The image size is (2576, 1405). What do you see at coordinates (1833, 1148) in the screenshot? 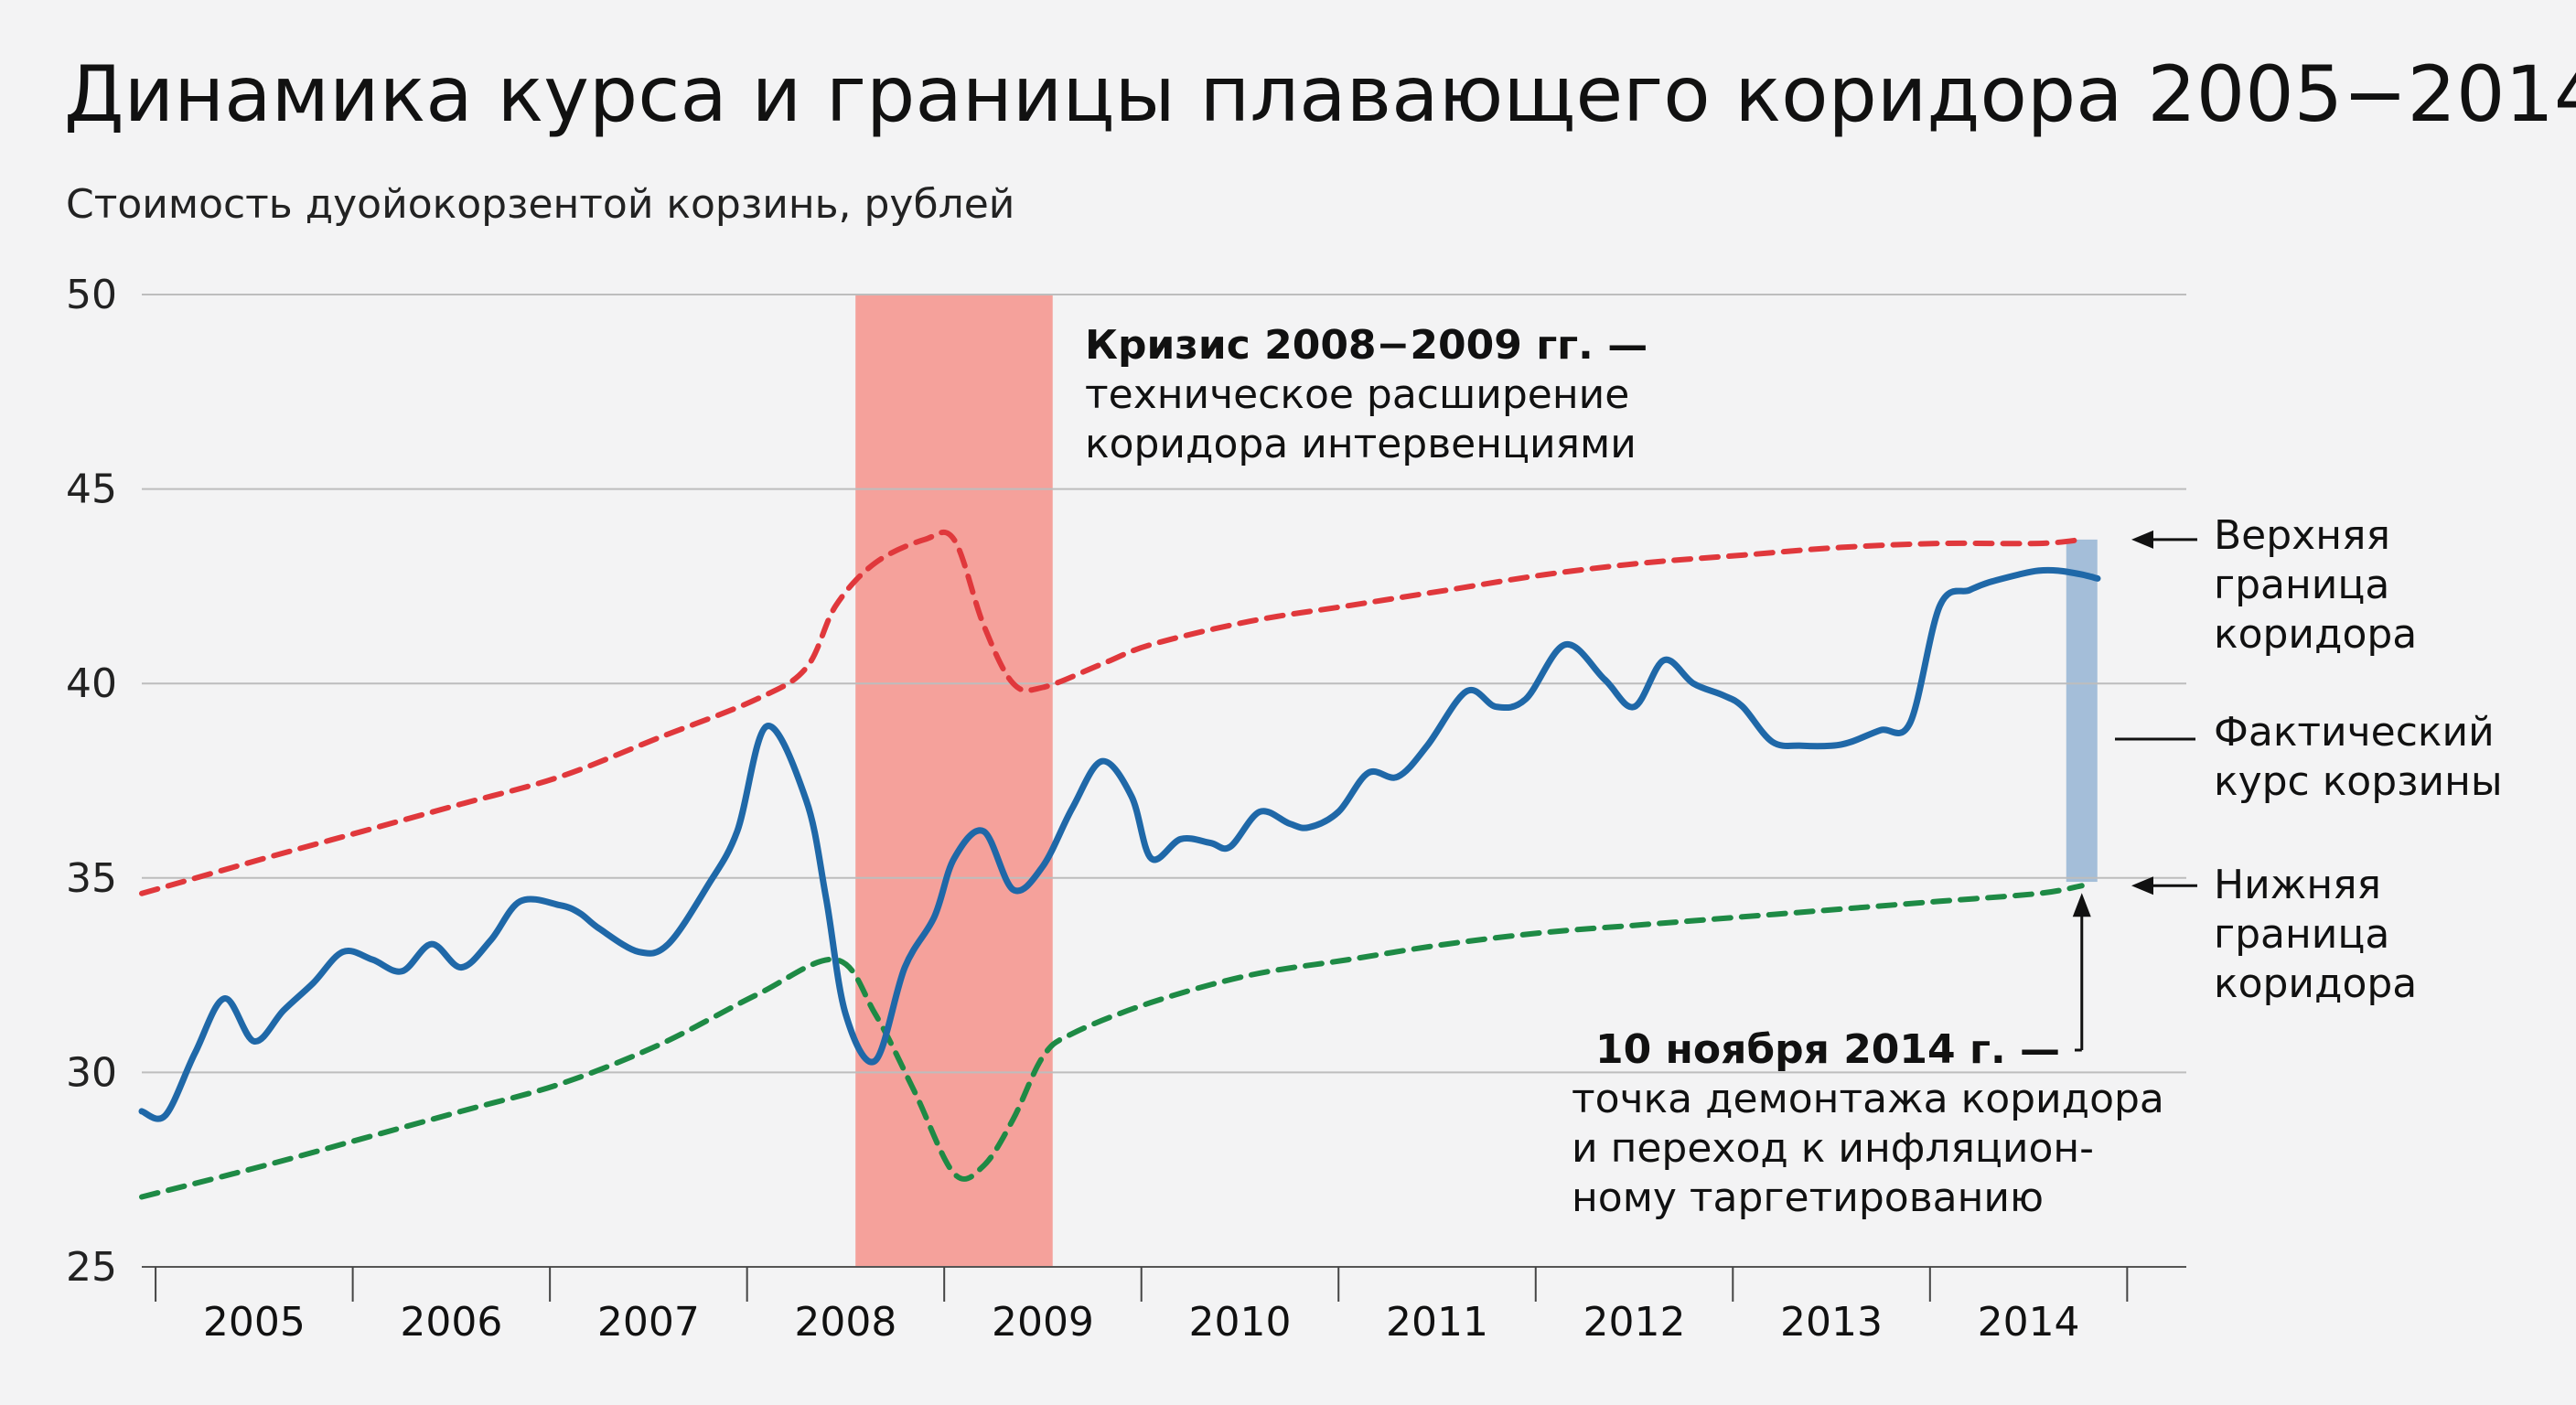
I see `end-annotation-line3: и переход к инфляцион-` at bounding box center [1833, 1148].